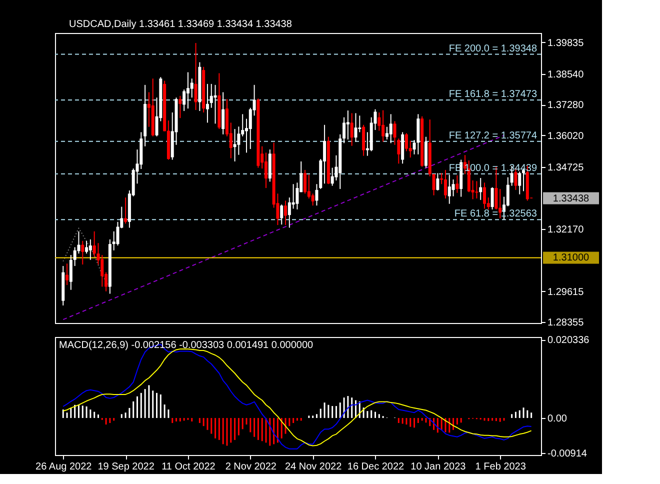 Image resolution: width=660 pixels, height=484 pixels. Describe the element at coordinates (313, 467) in the screenshot. I see `x-tick-label: 24 Nov 2022` at that location.